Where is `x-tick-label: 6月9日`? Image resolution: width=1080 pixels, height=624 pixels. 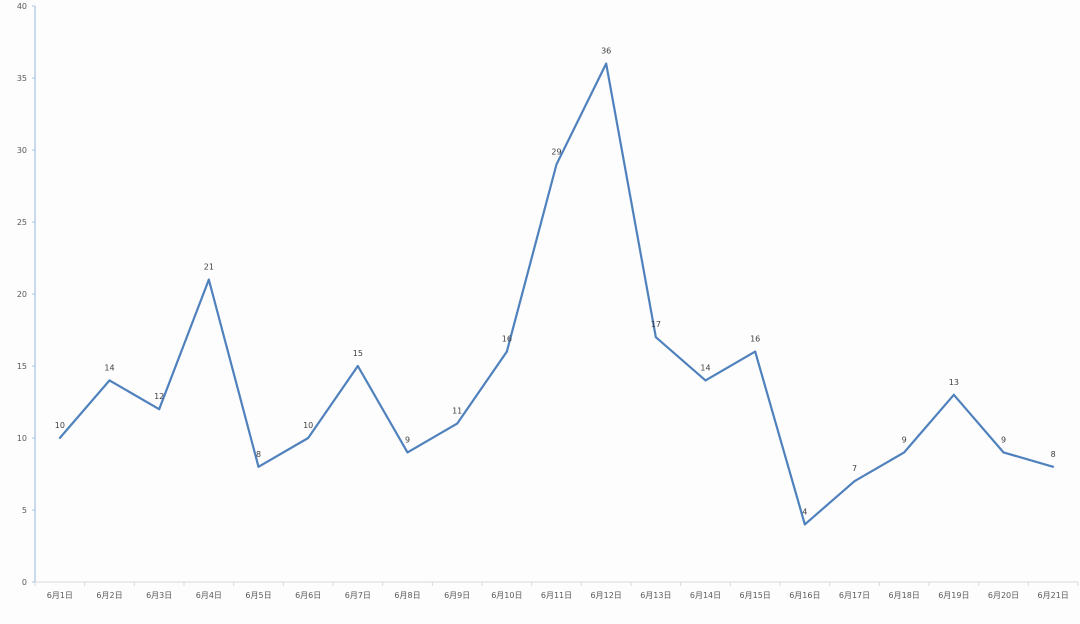
x-tick-label: 6月9日 is located at coordinates (457, 595).